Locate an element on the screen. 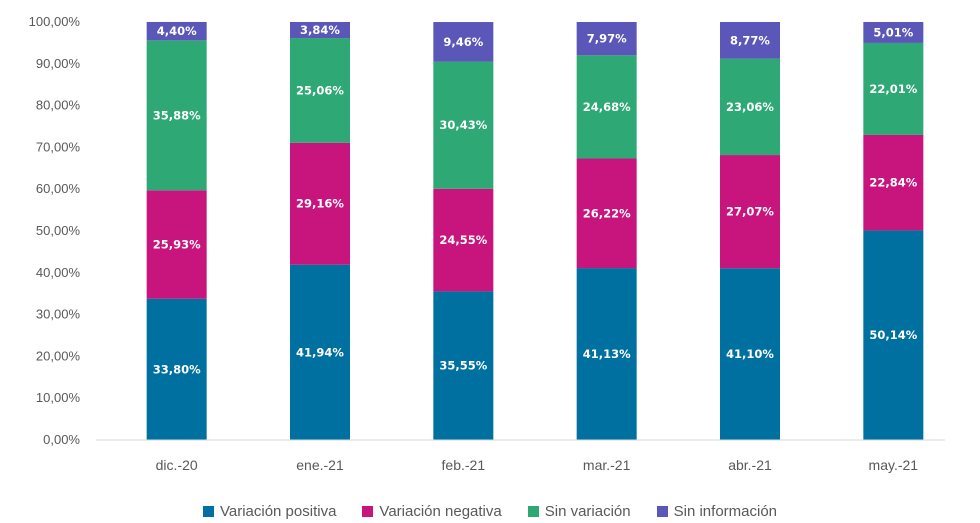 This screenshot has height=523, width=980. data-label: 23,06% is located at coordinates (750, 107).